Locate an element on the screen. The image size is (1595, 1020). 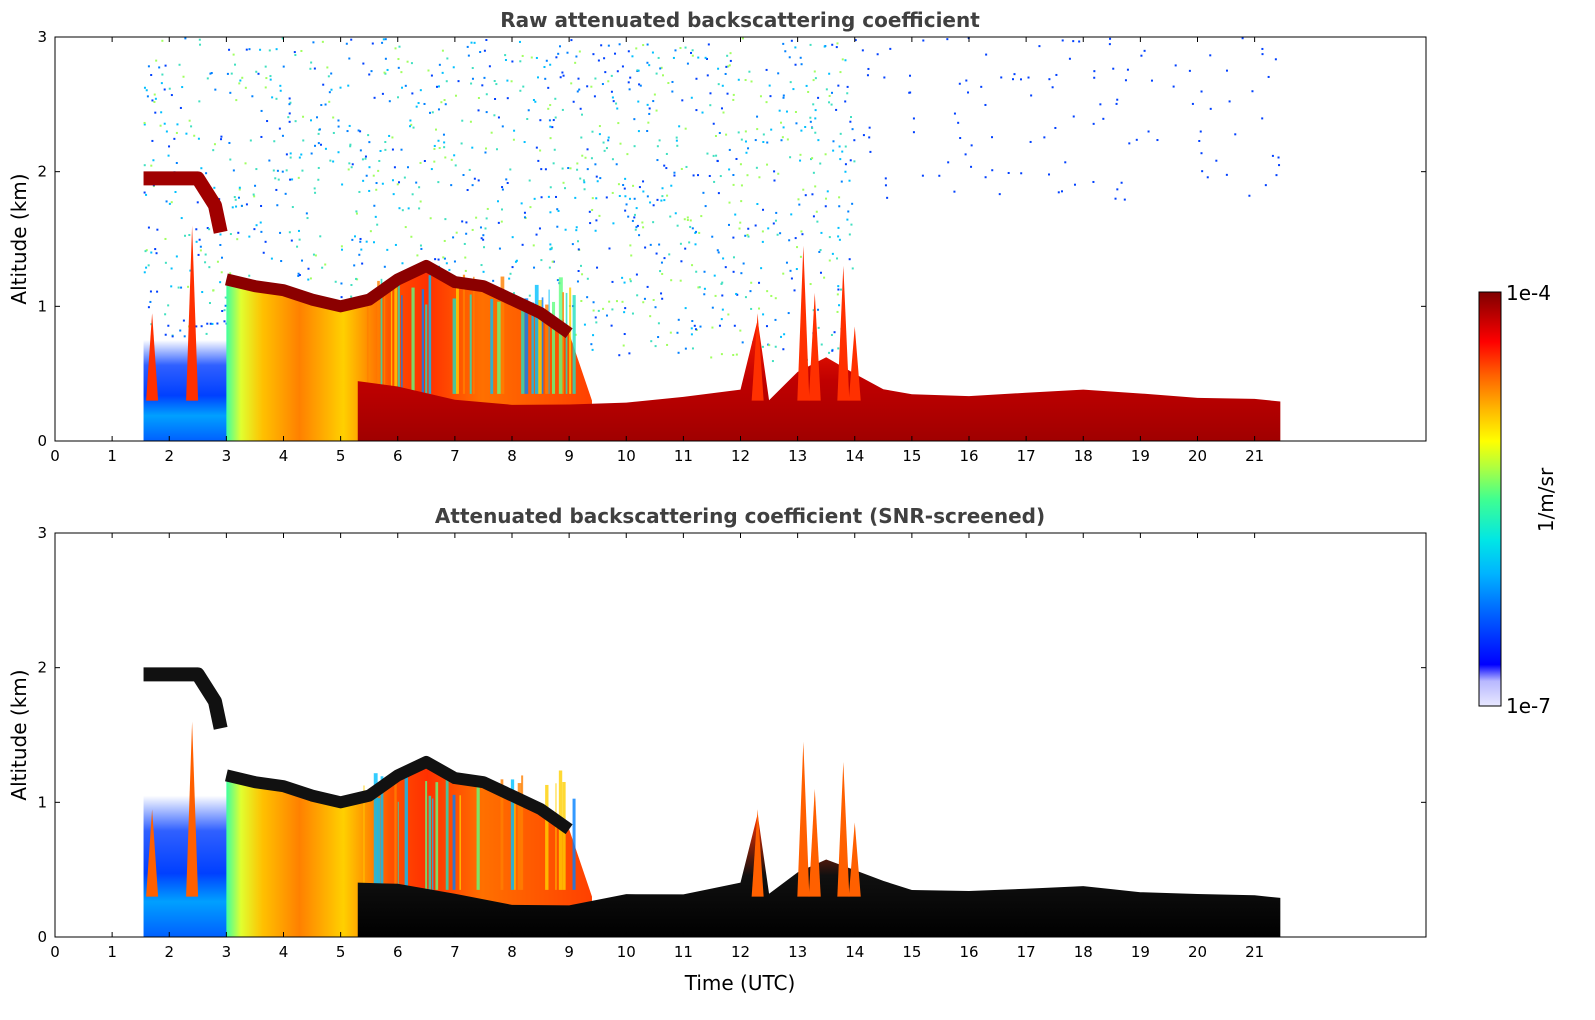
panel-screened-xtick-label: 2 is located at coordinates (169, 952).